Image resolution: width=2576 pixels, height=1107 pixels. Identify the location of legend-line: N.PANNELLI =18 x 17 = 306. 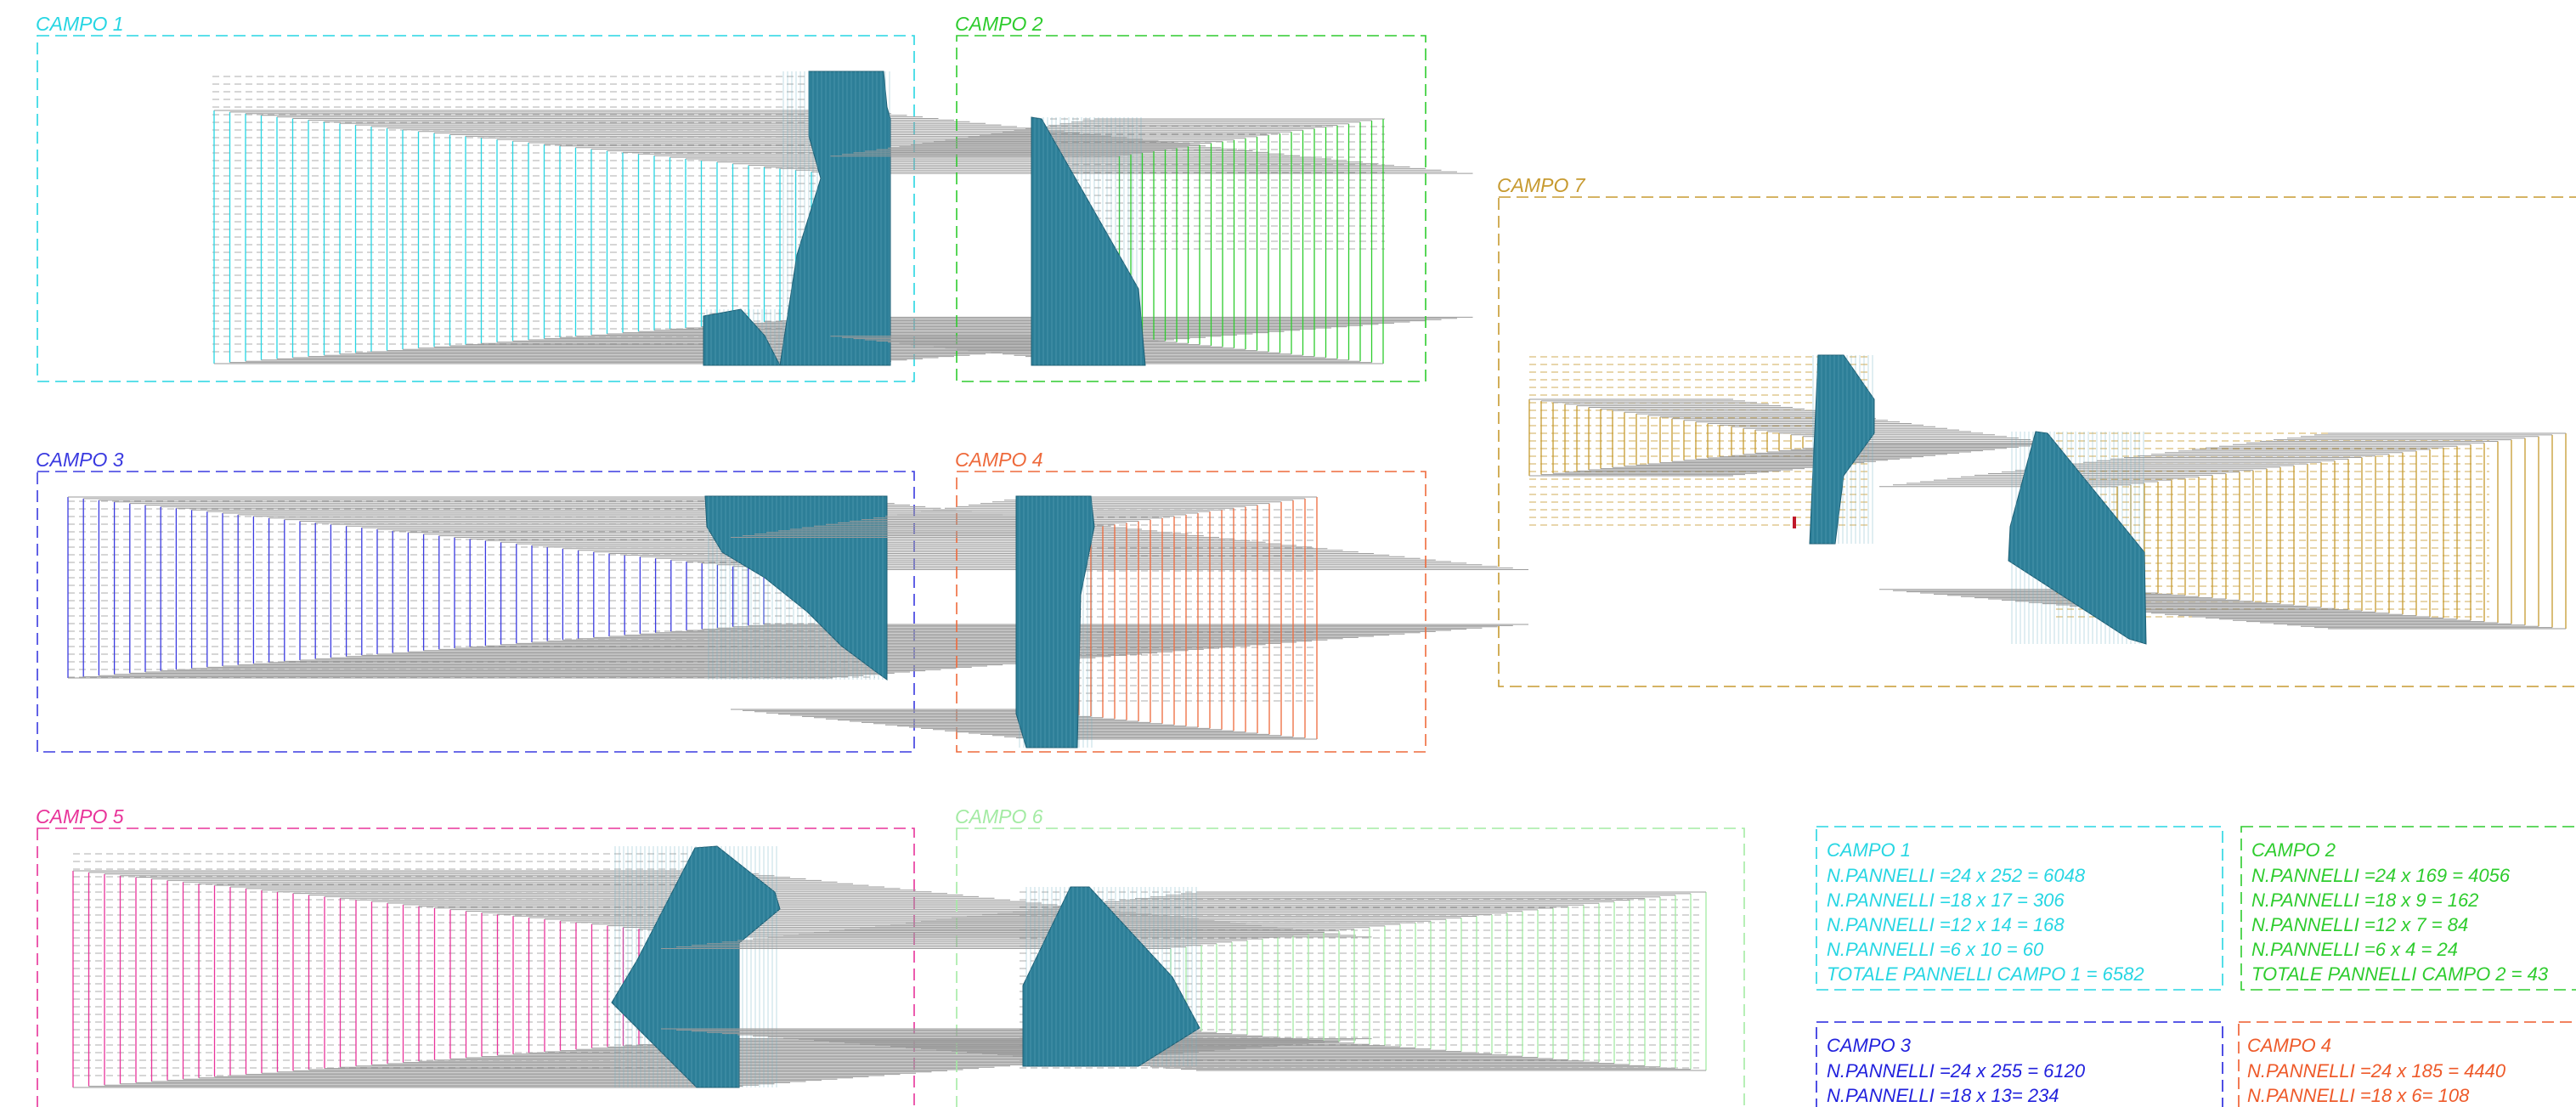
(1946, 900).